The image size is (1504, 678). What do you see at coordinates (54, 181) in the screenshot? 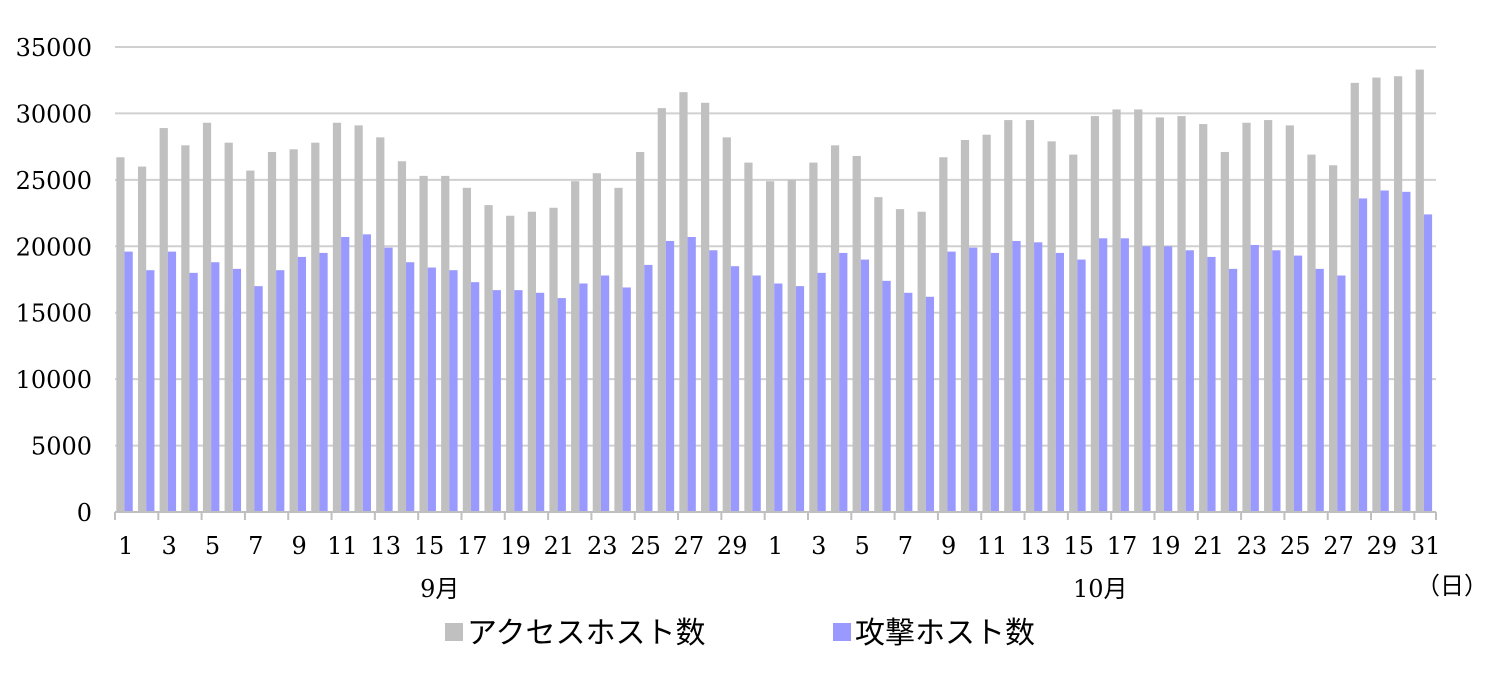
I see `y-tick-label: 25000` at bounding box center [54, 181].